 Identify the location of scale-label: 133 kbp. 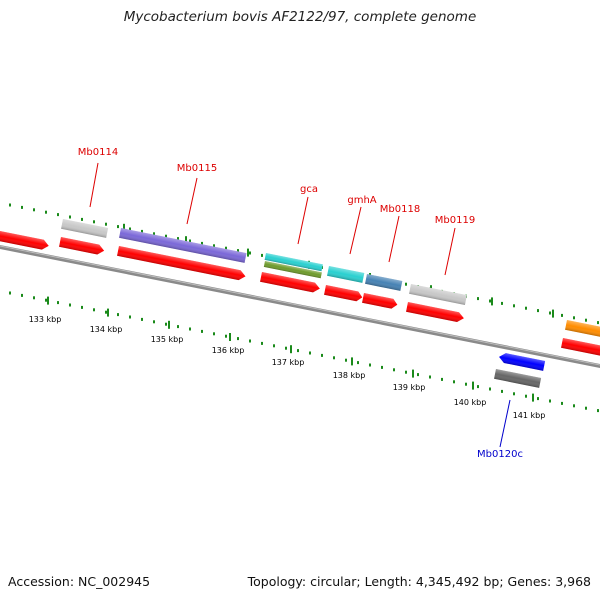
(45, 319).